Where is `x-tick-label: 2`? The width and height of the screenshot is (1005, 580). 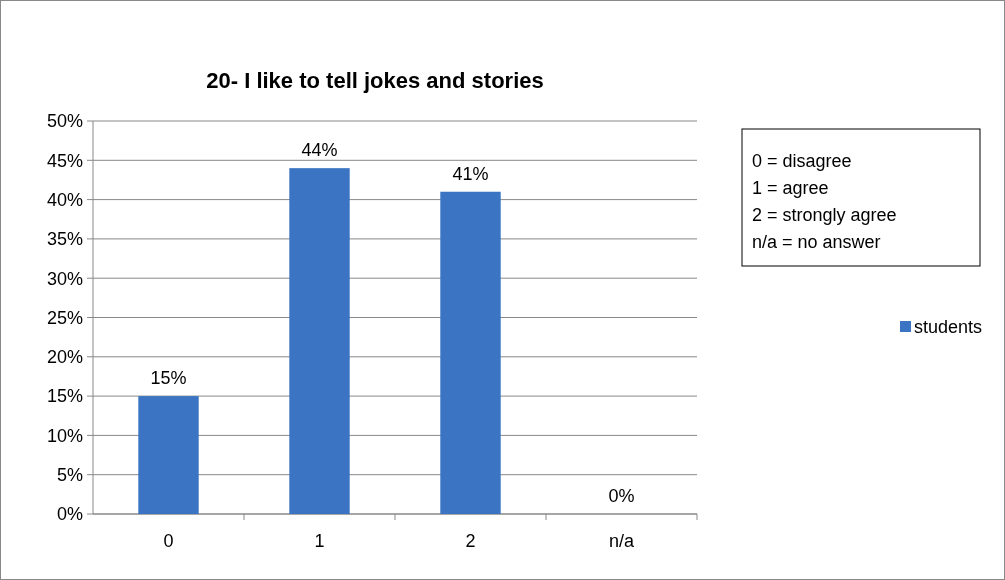
x-tick-label: 2 is located at coordinates (470, 541).